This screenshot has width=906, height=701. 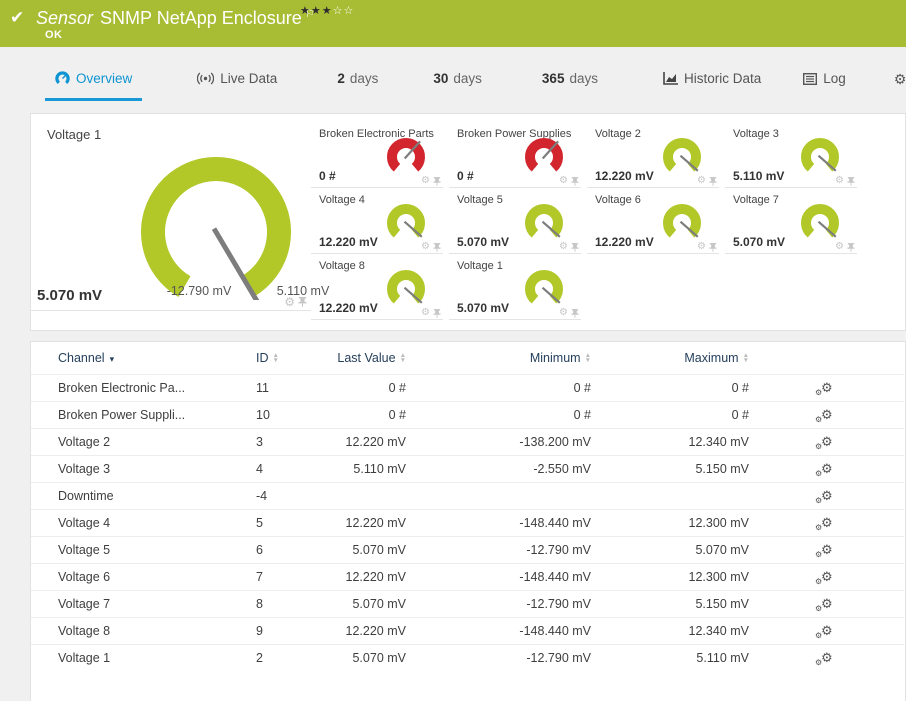 I want to click on featured-gauge-tile: Voltage 1 -12.790 mV 5.110 mV 5.070 mV ⚙, so click(x=180, y=212).